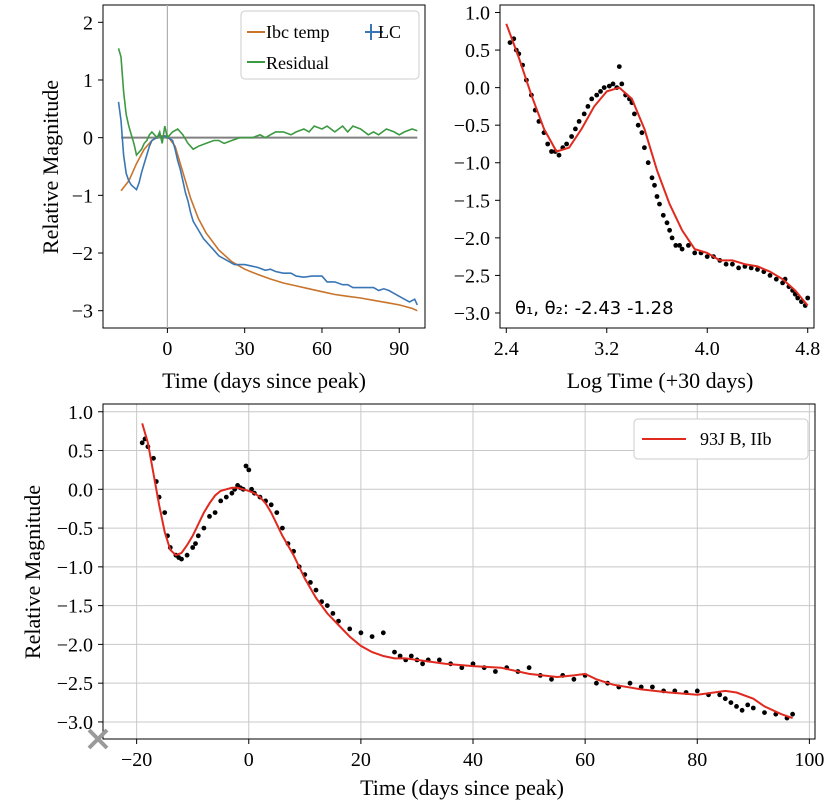  Describe the element at coordinates (594, 308) in the screenshot. I see `panel-b-annotation: θ₁, θ₂: -2.43 -1.28` at that location.